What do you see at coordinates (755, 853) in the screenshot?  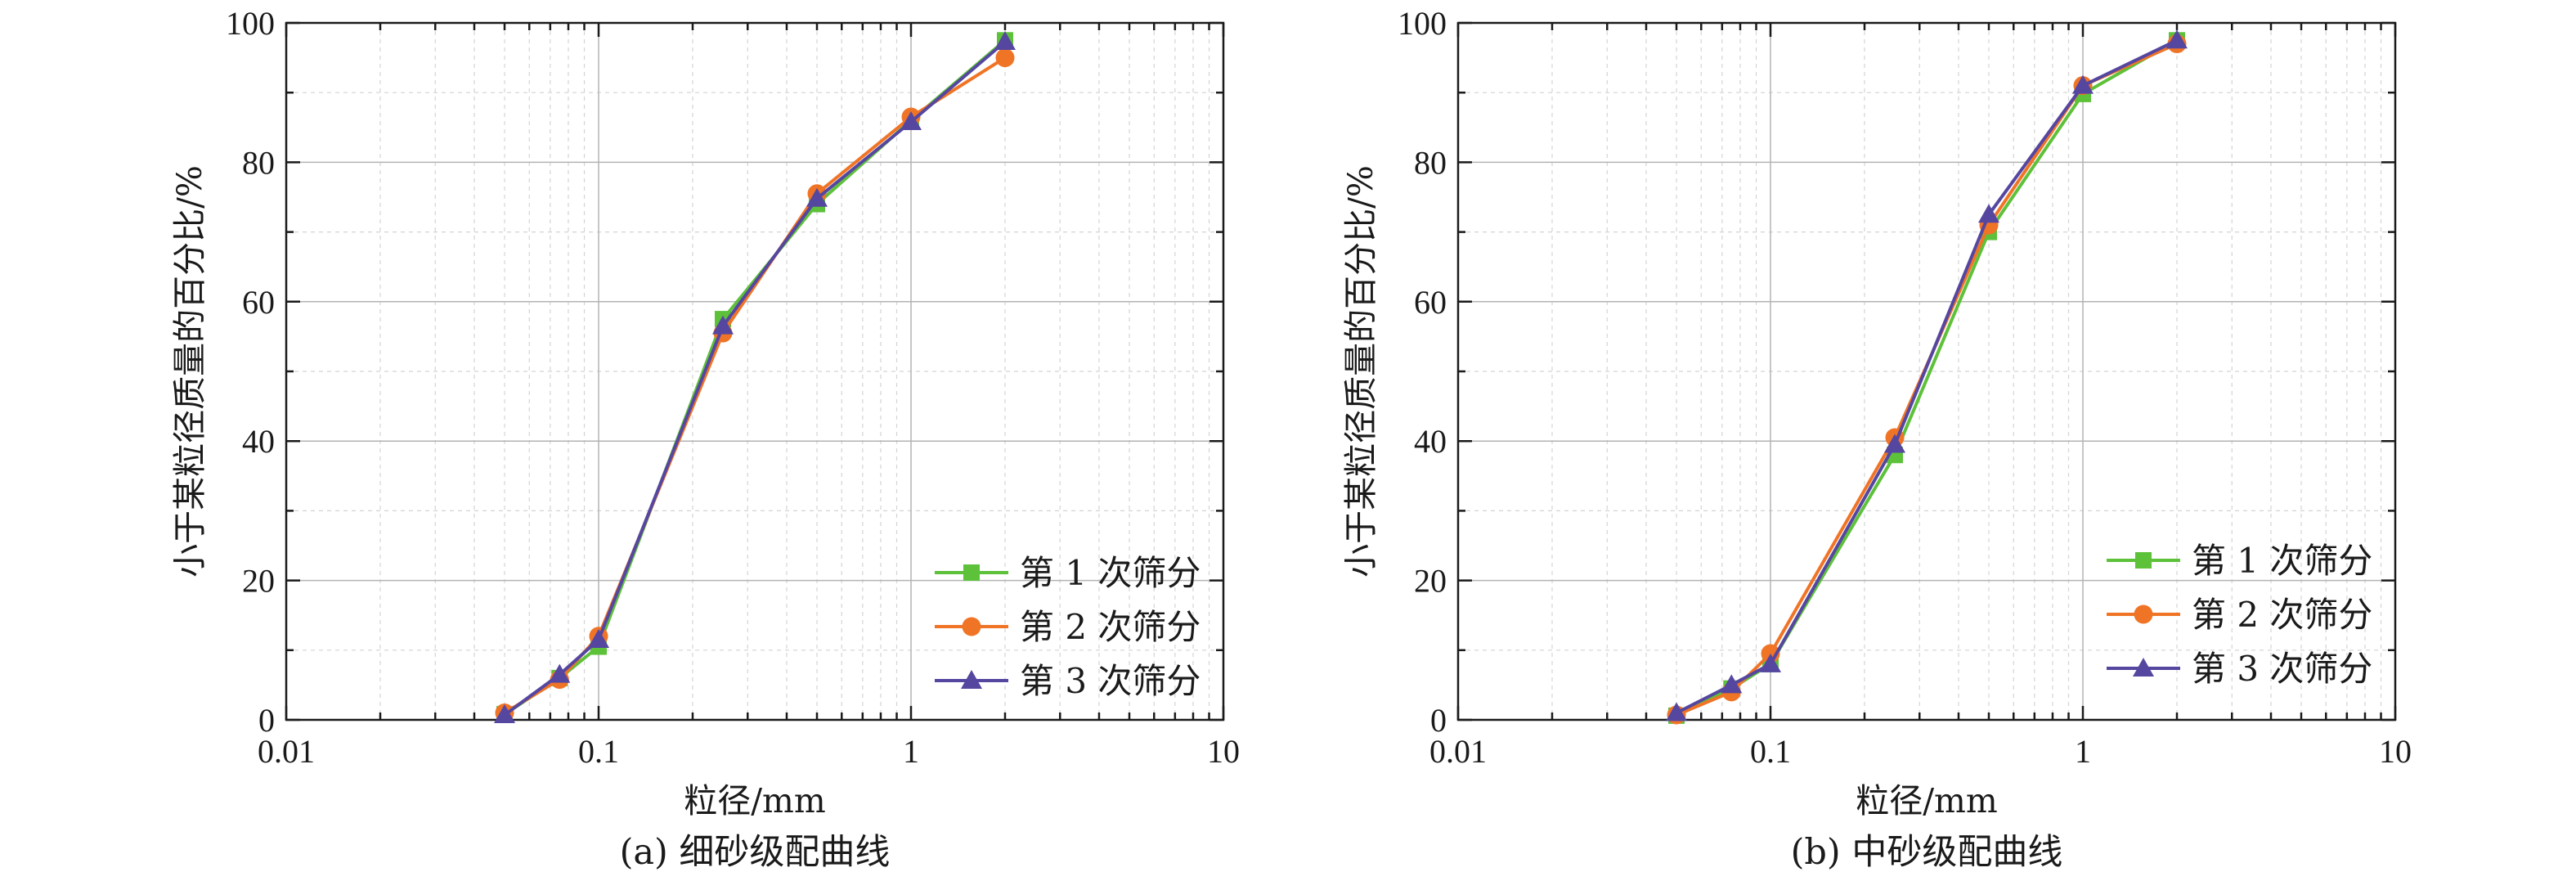 I see `panel-caption: (a) 细砂级配曲线` at bounding box center [755, 853].